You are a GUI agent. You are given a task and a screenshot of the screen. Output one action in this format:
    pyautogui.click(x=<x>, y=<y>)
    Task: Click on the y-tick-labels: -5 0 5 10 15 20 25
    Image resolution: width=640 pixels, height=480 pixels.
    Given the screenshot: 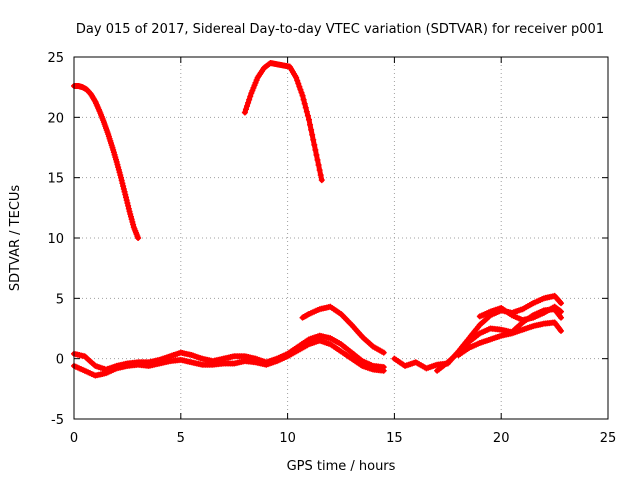 What is the action you would take?
    pyautogui.click(x=55, y=239)
    